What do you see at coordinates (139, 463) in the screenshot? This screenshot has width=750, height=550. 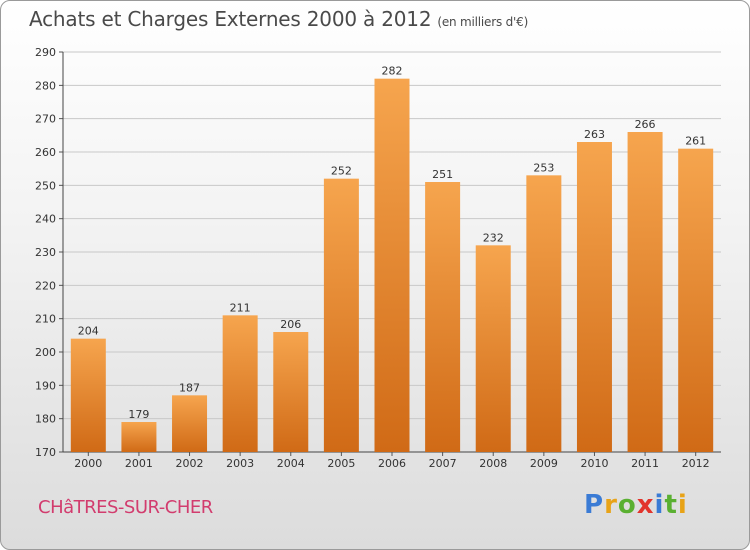 I see `x-tick-label: 2001` at bounding box center [139, 463].